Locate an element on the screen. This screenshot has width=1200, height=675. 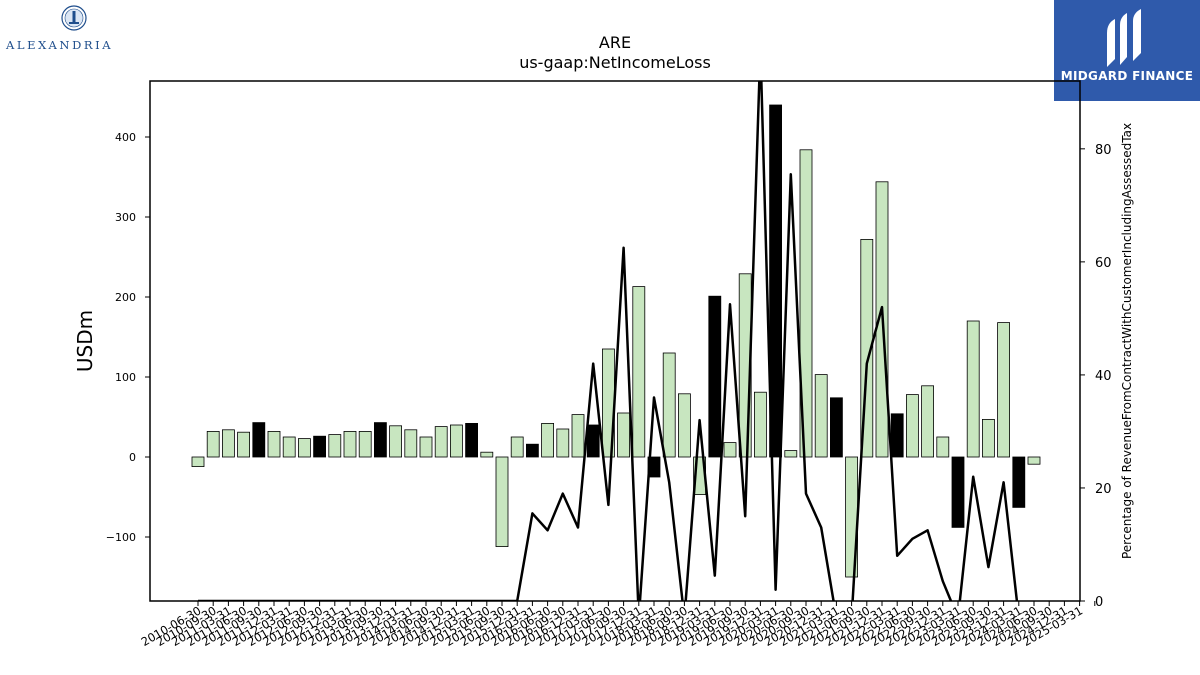
y-tick-label: −100 is located at coordinates (121, 537).